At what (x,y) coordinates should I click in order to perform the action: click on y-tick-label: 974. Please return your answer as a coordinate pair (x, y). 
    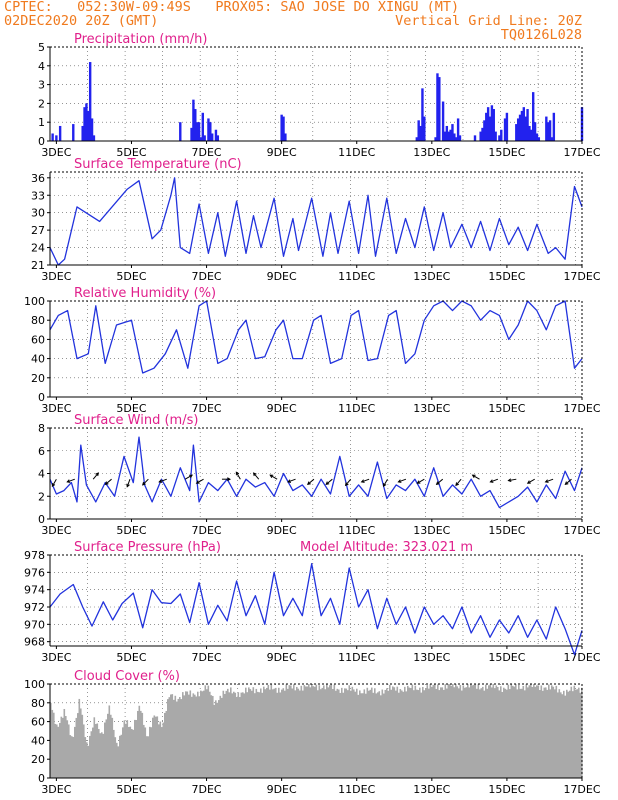
    Looking at the image, I should click on (34, 590).